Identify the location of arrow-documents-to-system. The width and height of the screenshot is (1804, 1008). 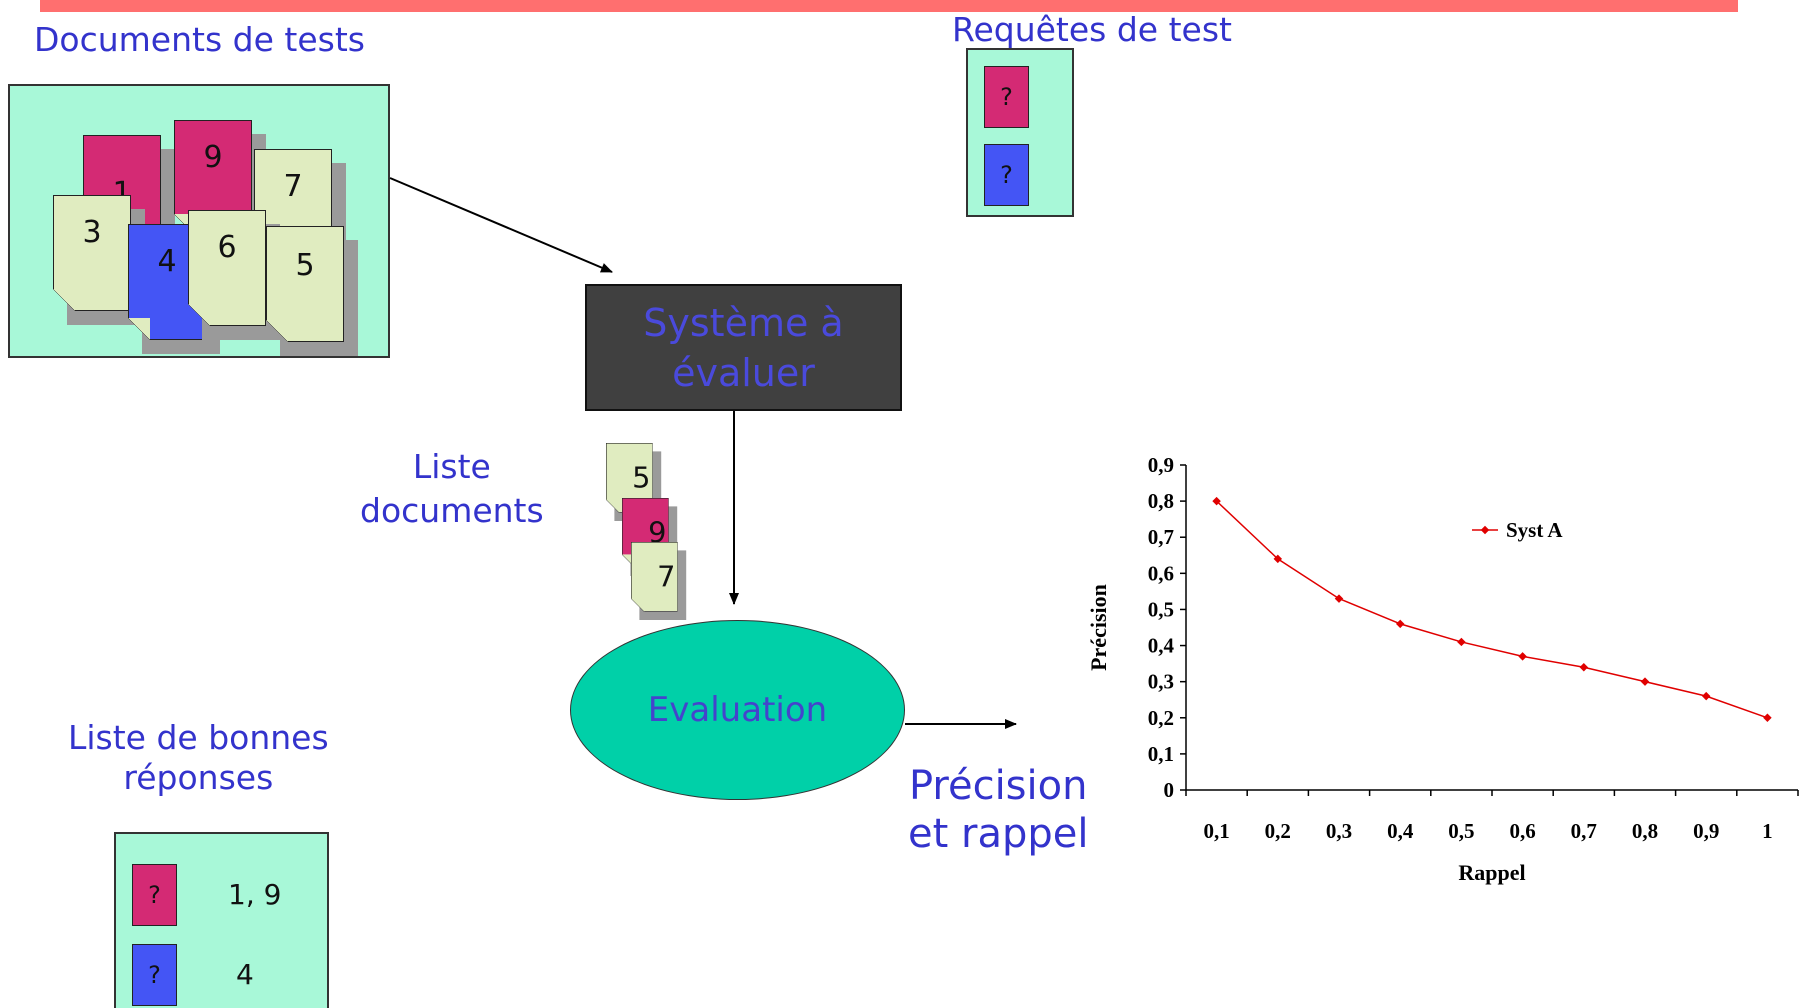
(501, 225).